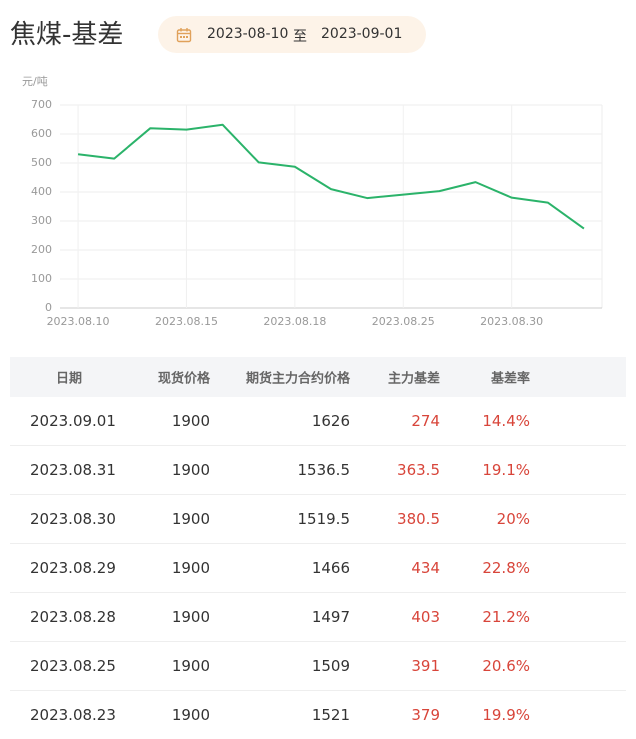 The width and height of the screenshot is (636, 739). I want to click on table-cell: 1626, so click(330, 421).